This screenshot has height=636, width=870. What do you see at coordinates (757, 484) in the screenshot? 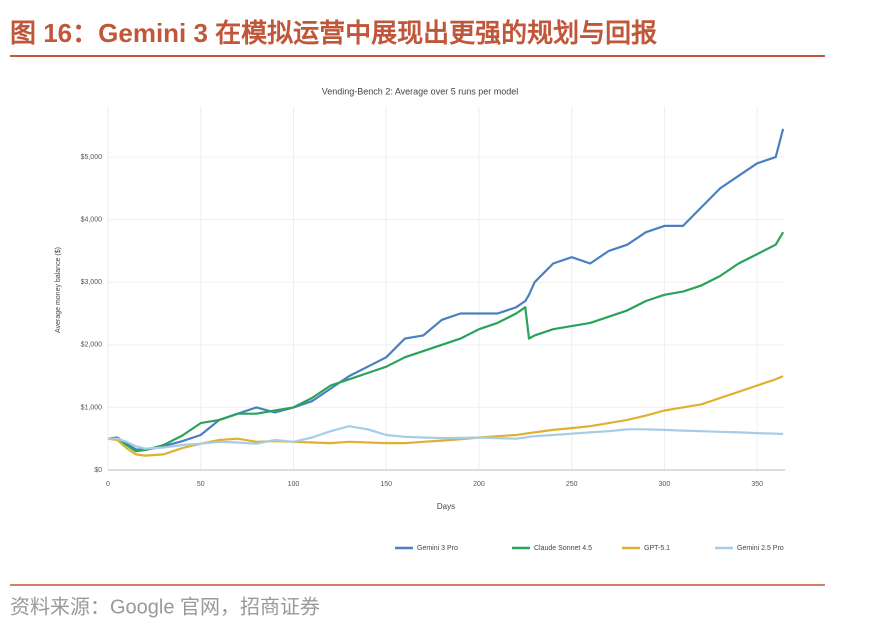
I see `x-tick-label: 350` at bounding box center [757, 484].